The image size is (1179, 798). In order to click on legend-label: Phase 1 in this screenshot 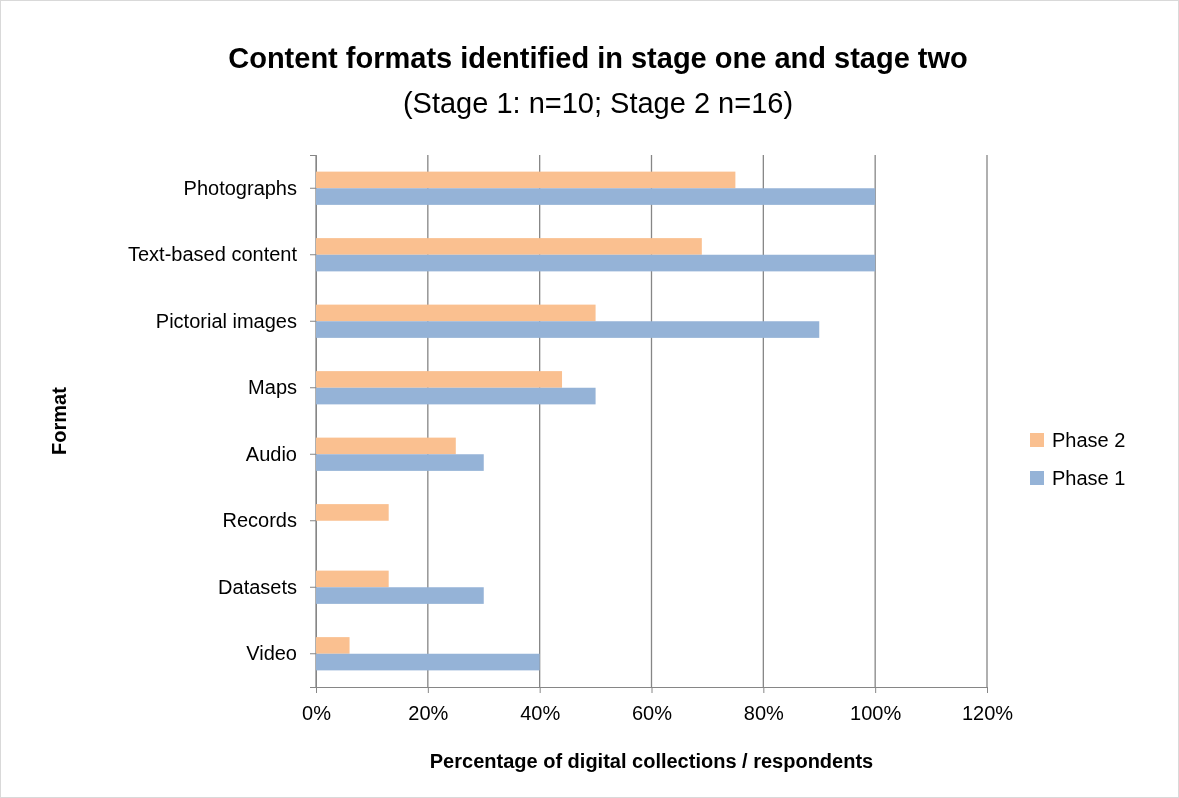, I will do `click(1089, 478)`.